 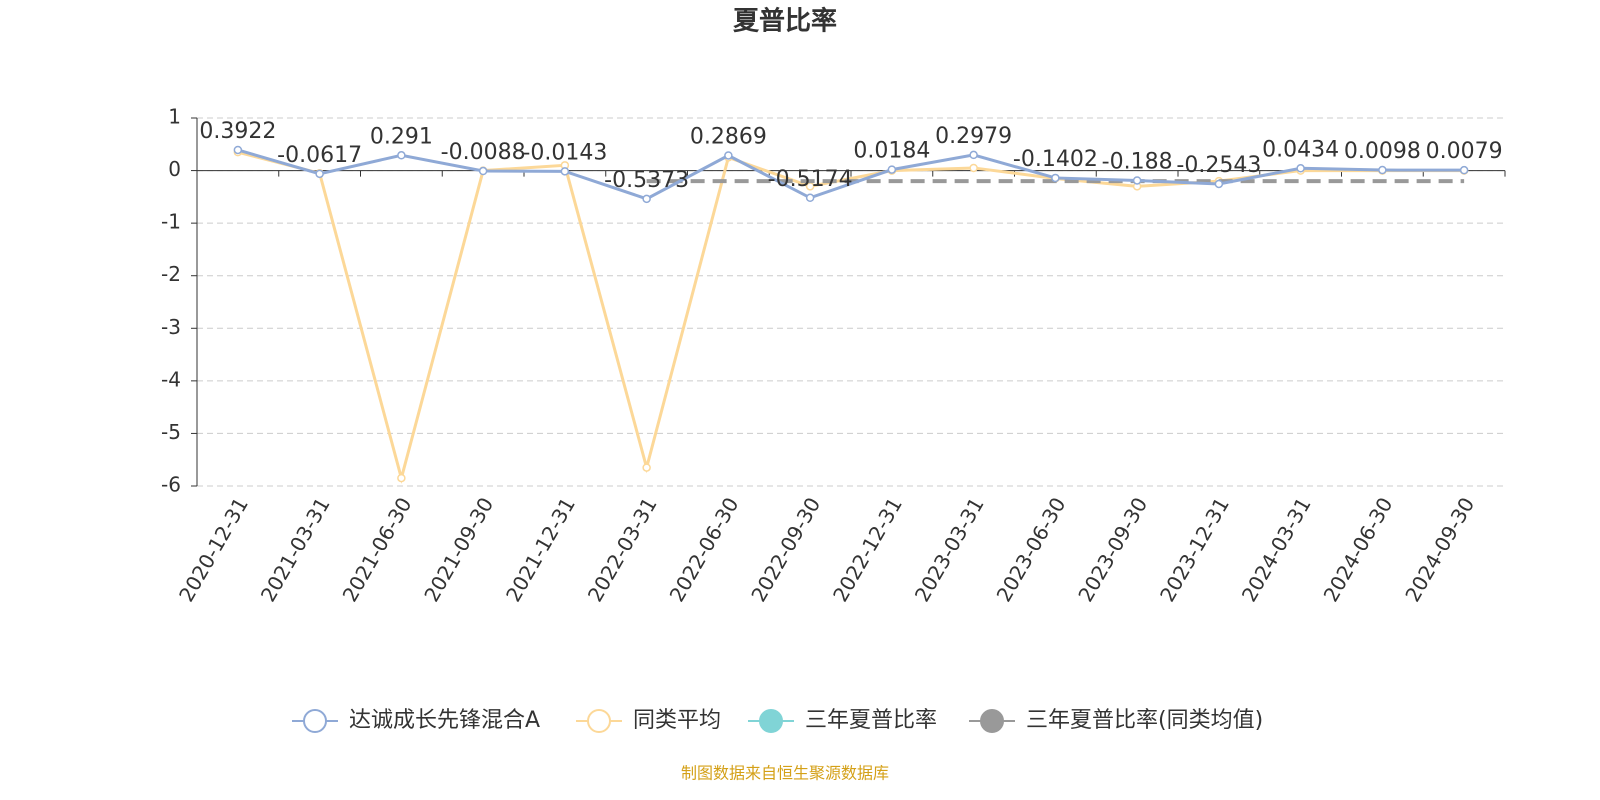 What do you see at coordinates (871, 720) in the screenshot?
I see `legend-label: 三年夏普比率` at bounding box center [871, 720].